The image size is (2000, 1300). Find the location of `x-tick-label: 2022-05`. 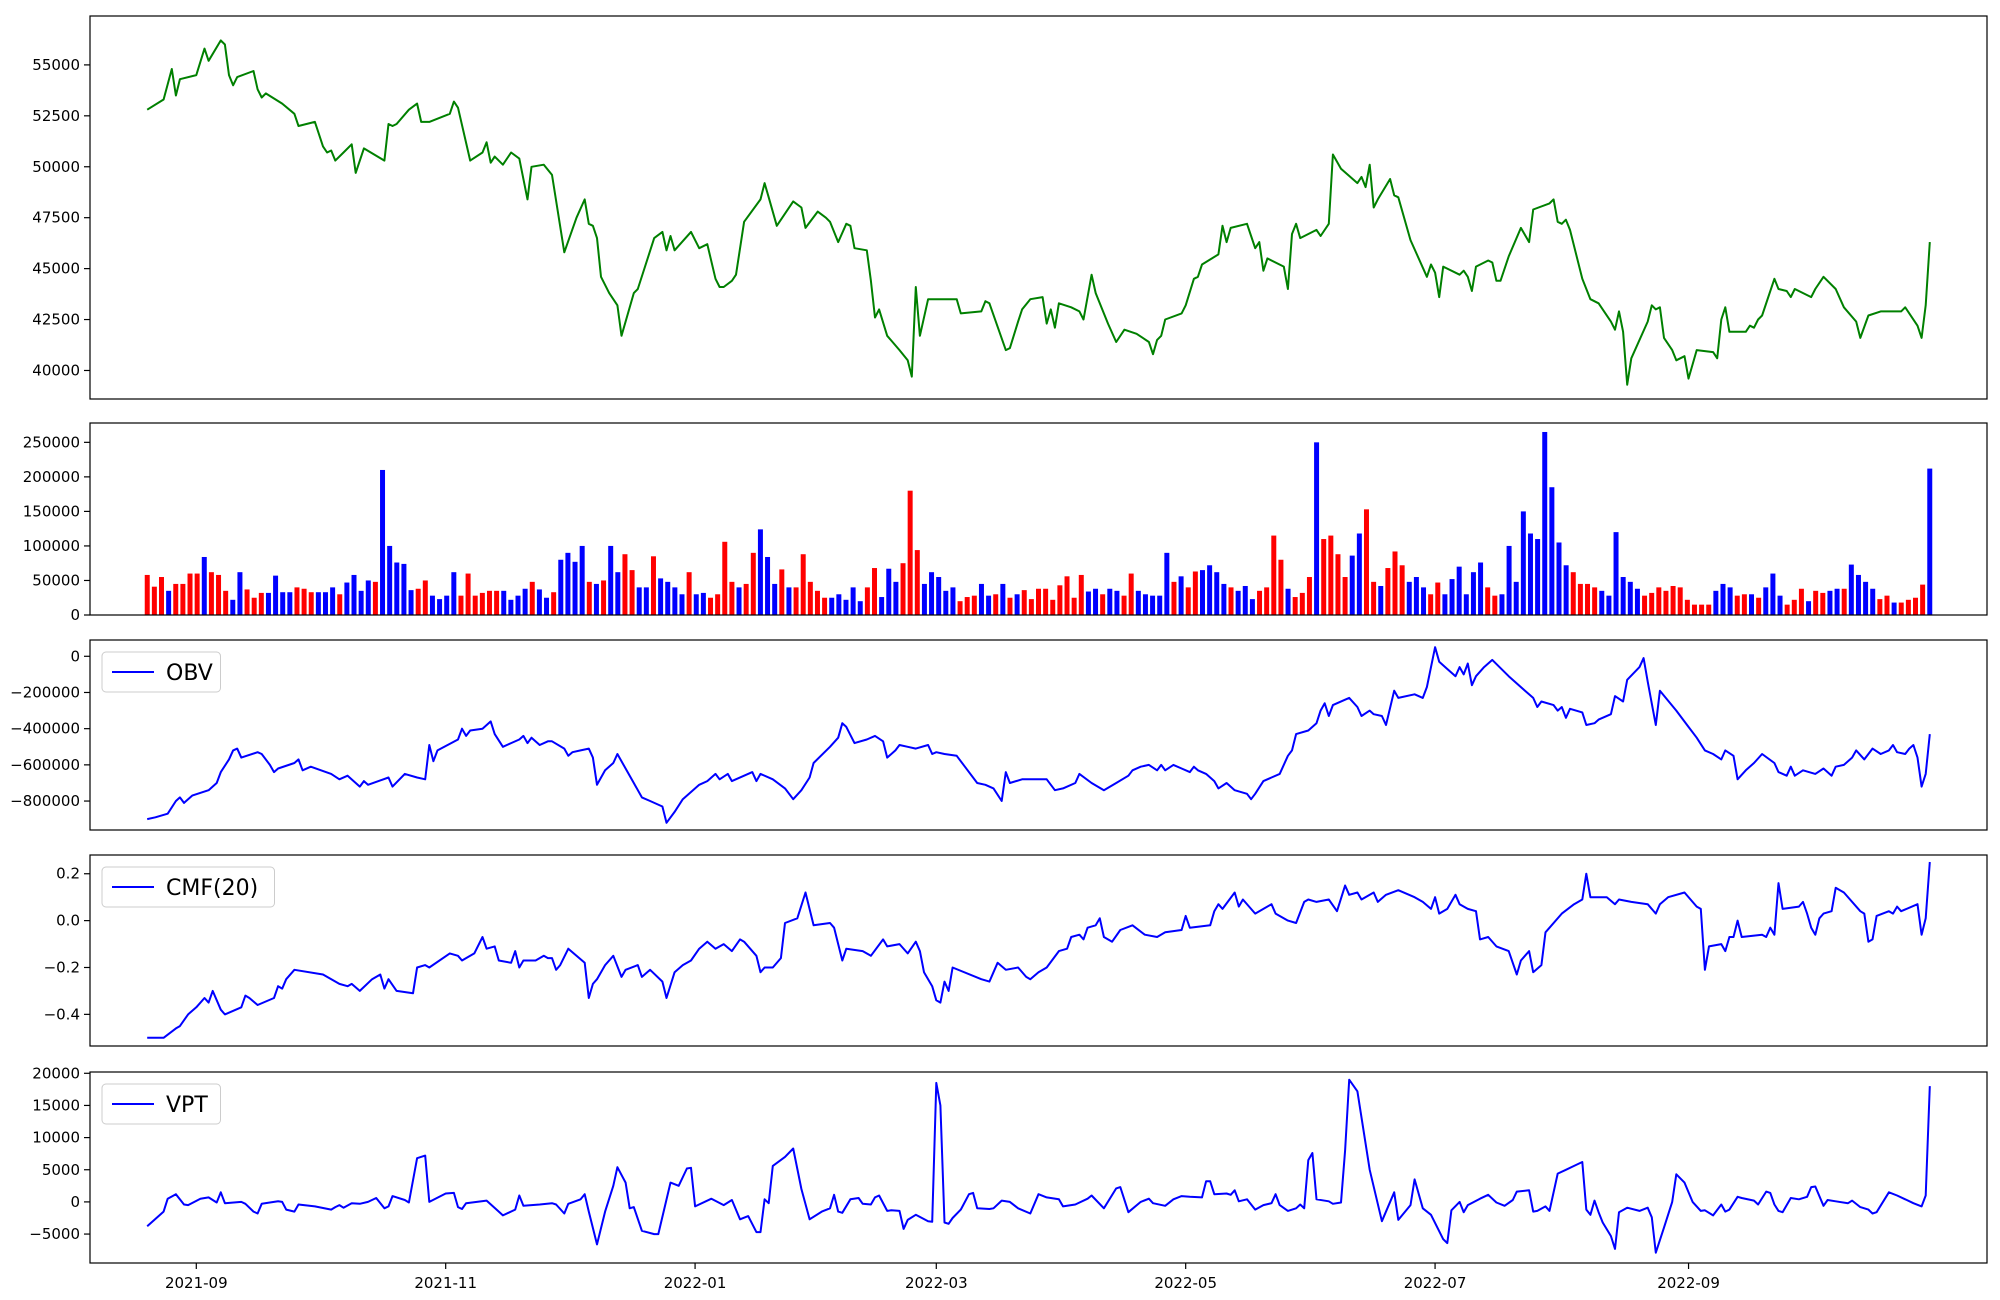

x-tick-label: 2022-05 is located at coordinates (1185, 1283).